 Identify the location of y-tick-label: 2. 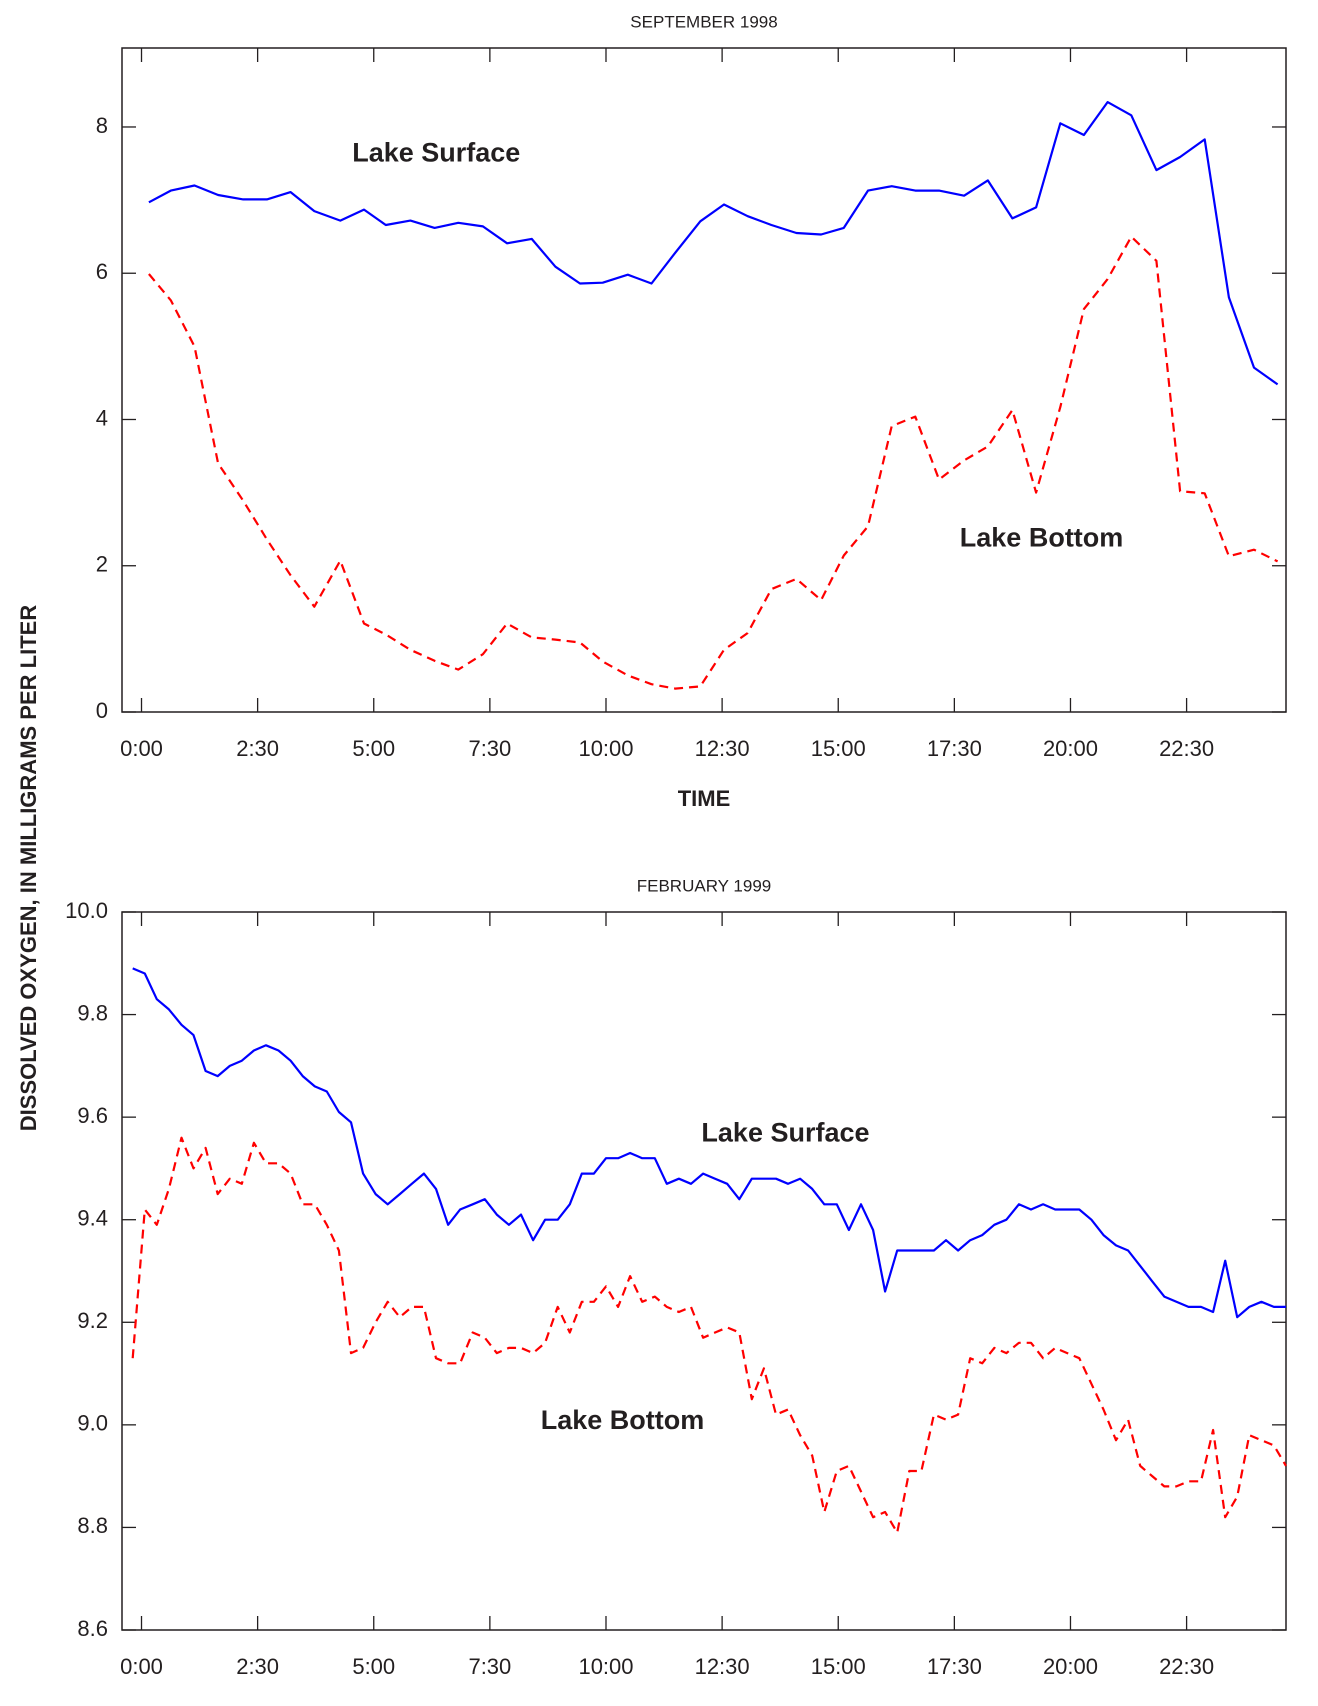
(102, 564).